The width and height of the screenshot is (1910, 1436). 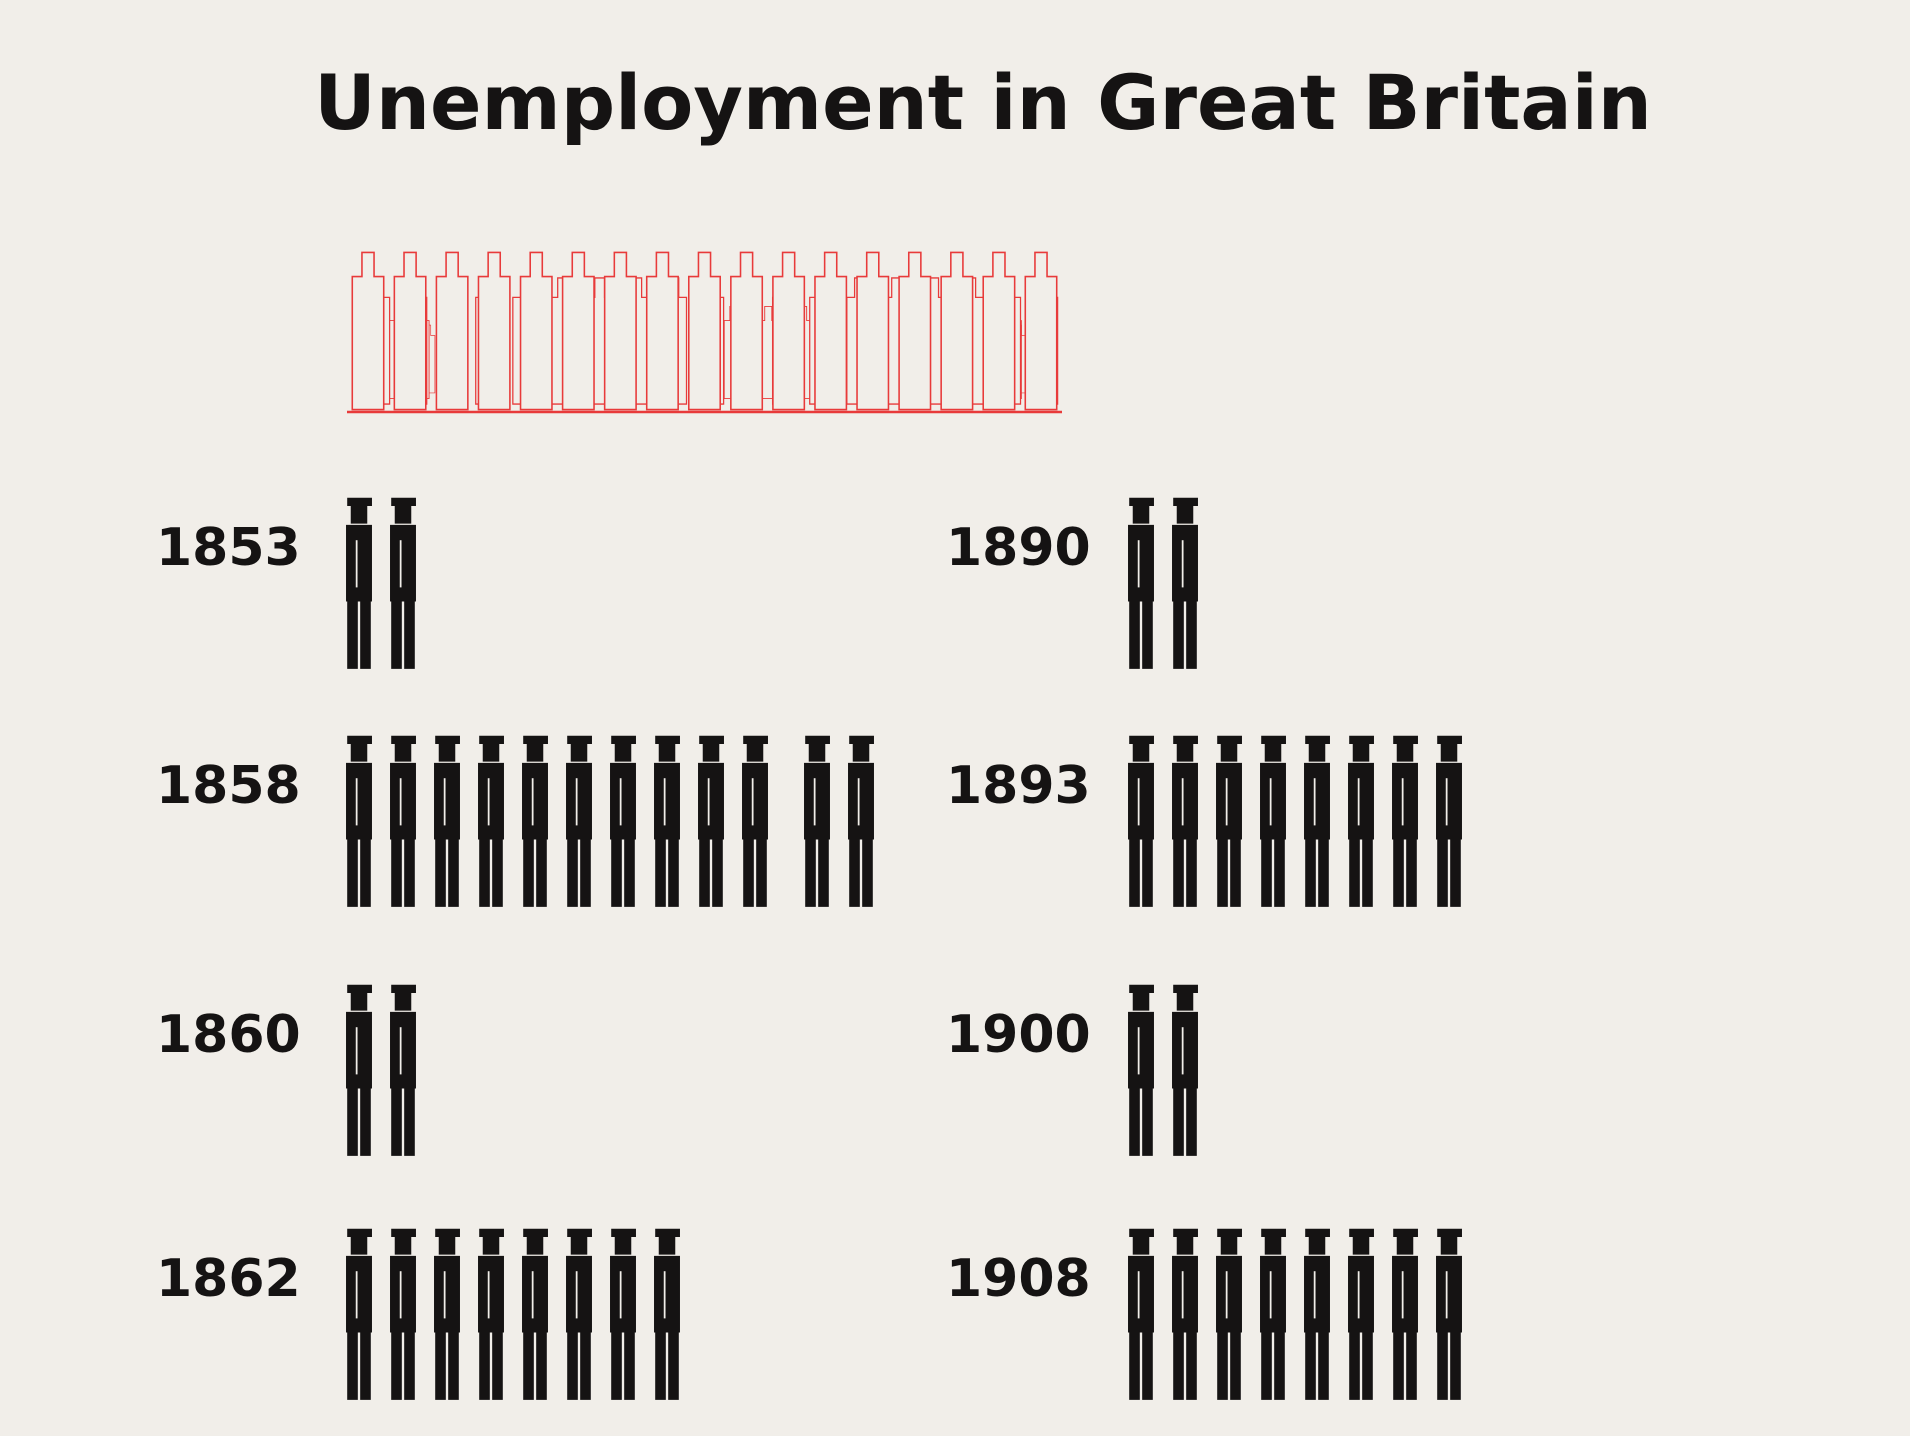 I want to click on category-label: 1900, so click(x=1018, y=1035).